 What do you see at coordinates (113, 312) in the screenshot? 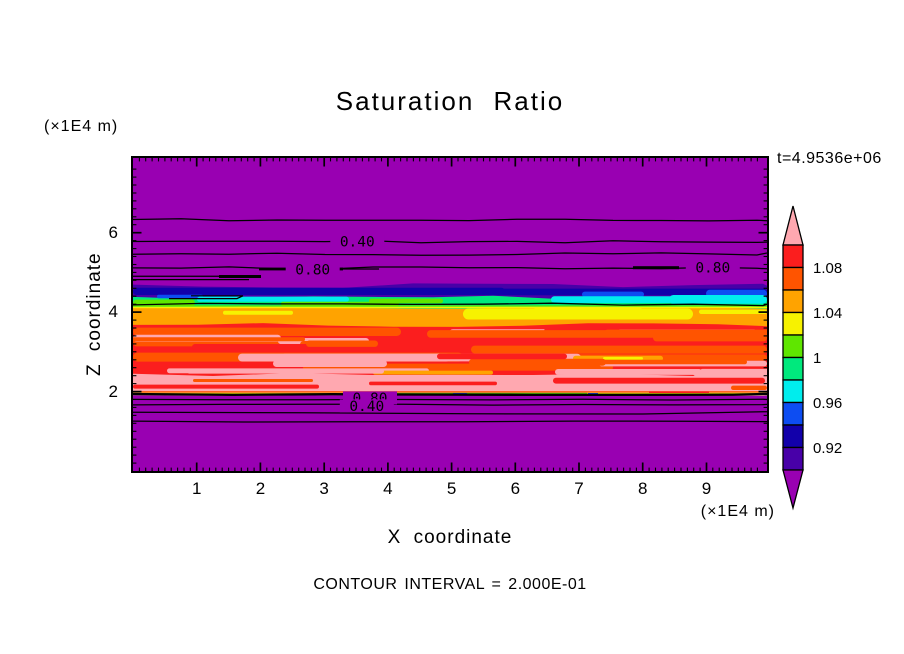
I see `y-tick-label: 4` at bounding box center [113, 312].